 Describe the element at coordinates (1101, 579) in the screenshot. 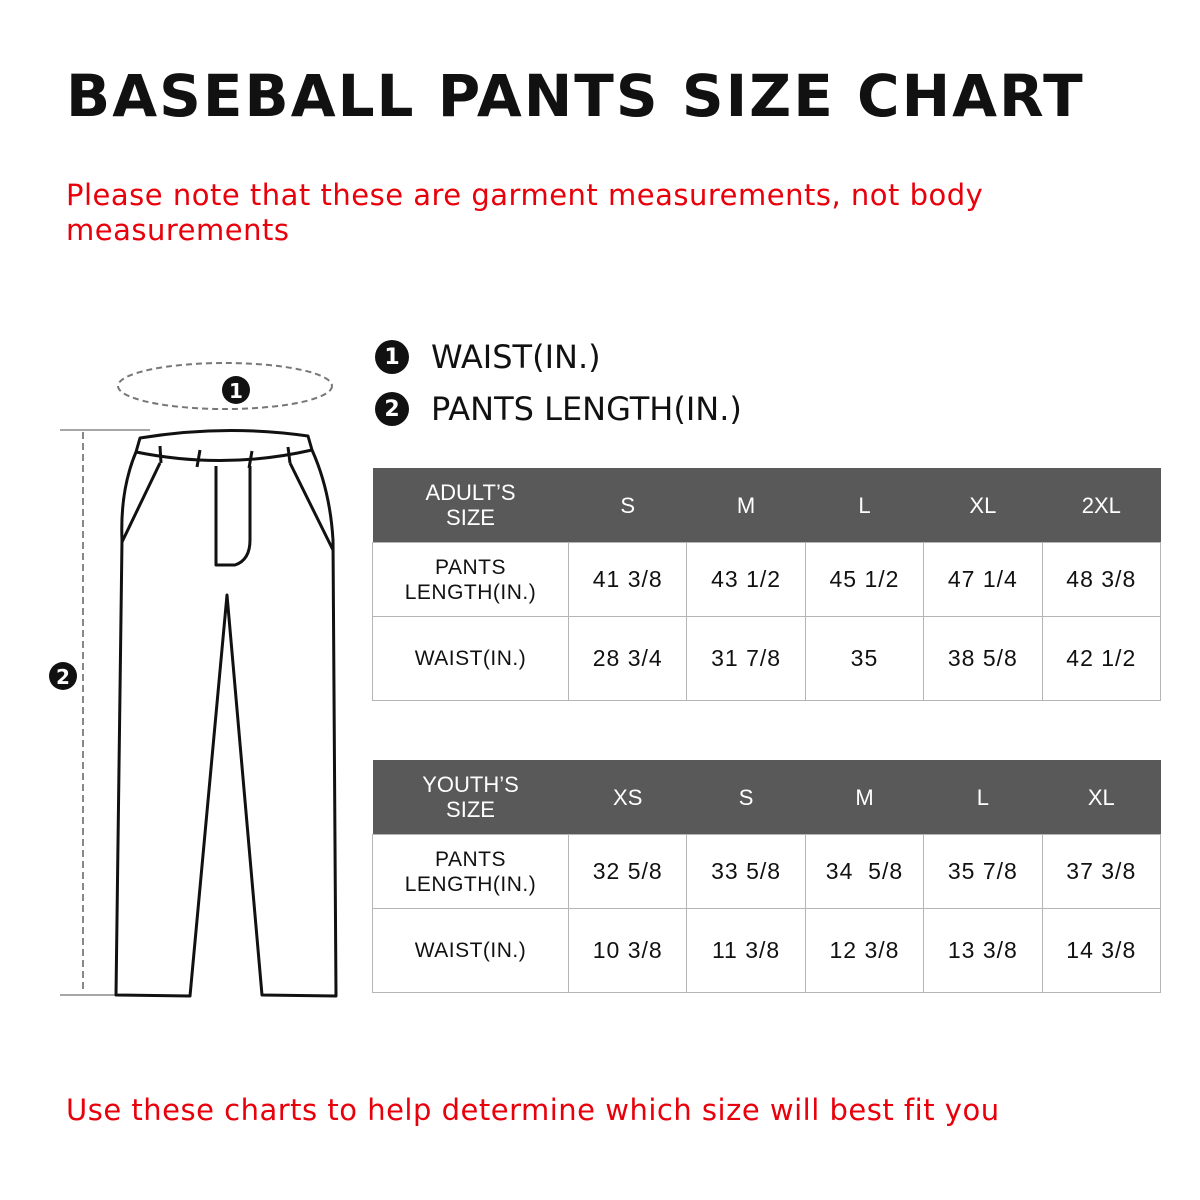

I see `table-cell: 48 3/8` at that location.